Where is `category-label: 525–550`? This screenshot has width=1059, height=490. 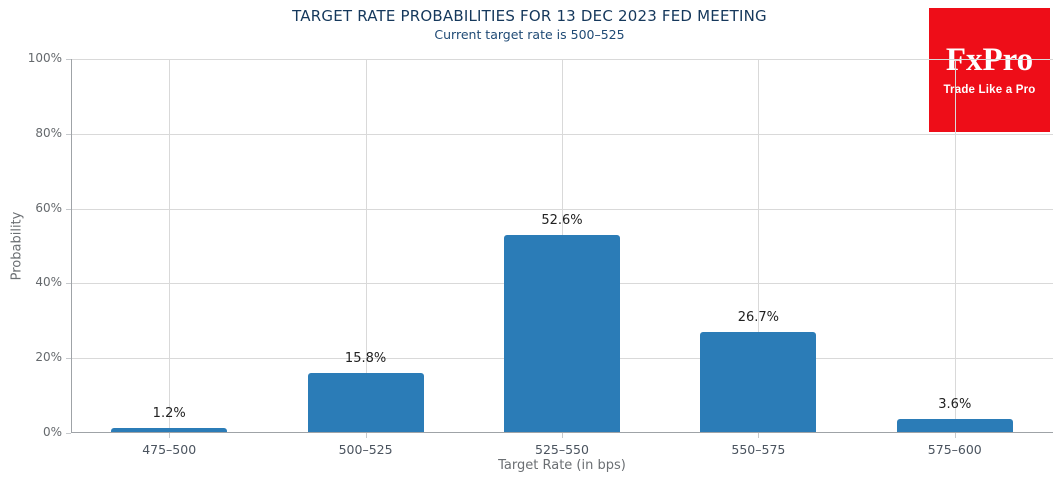
category-label: 525–550 is located at coordinates (562, 449).